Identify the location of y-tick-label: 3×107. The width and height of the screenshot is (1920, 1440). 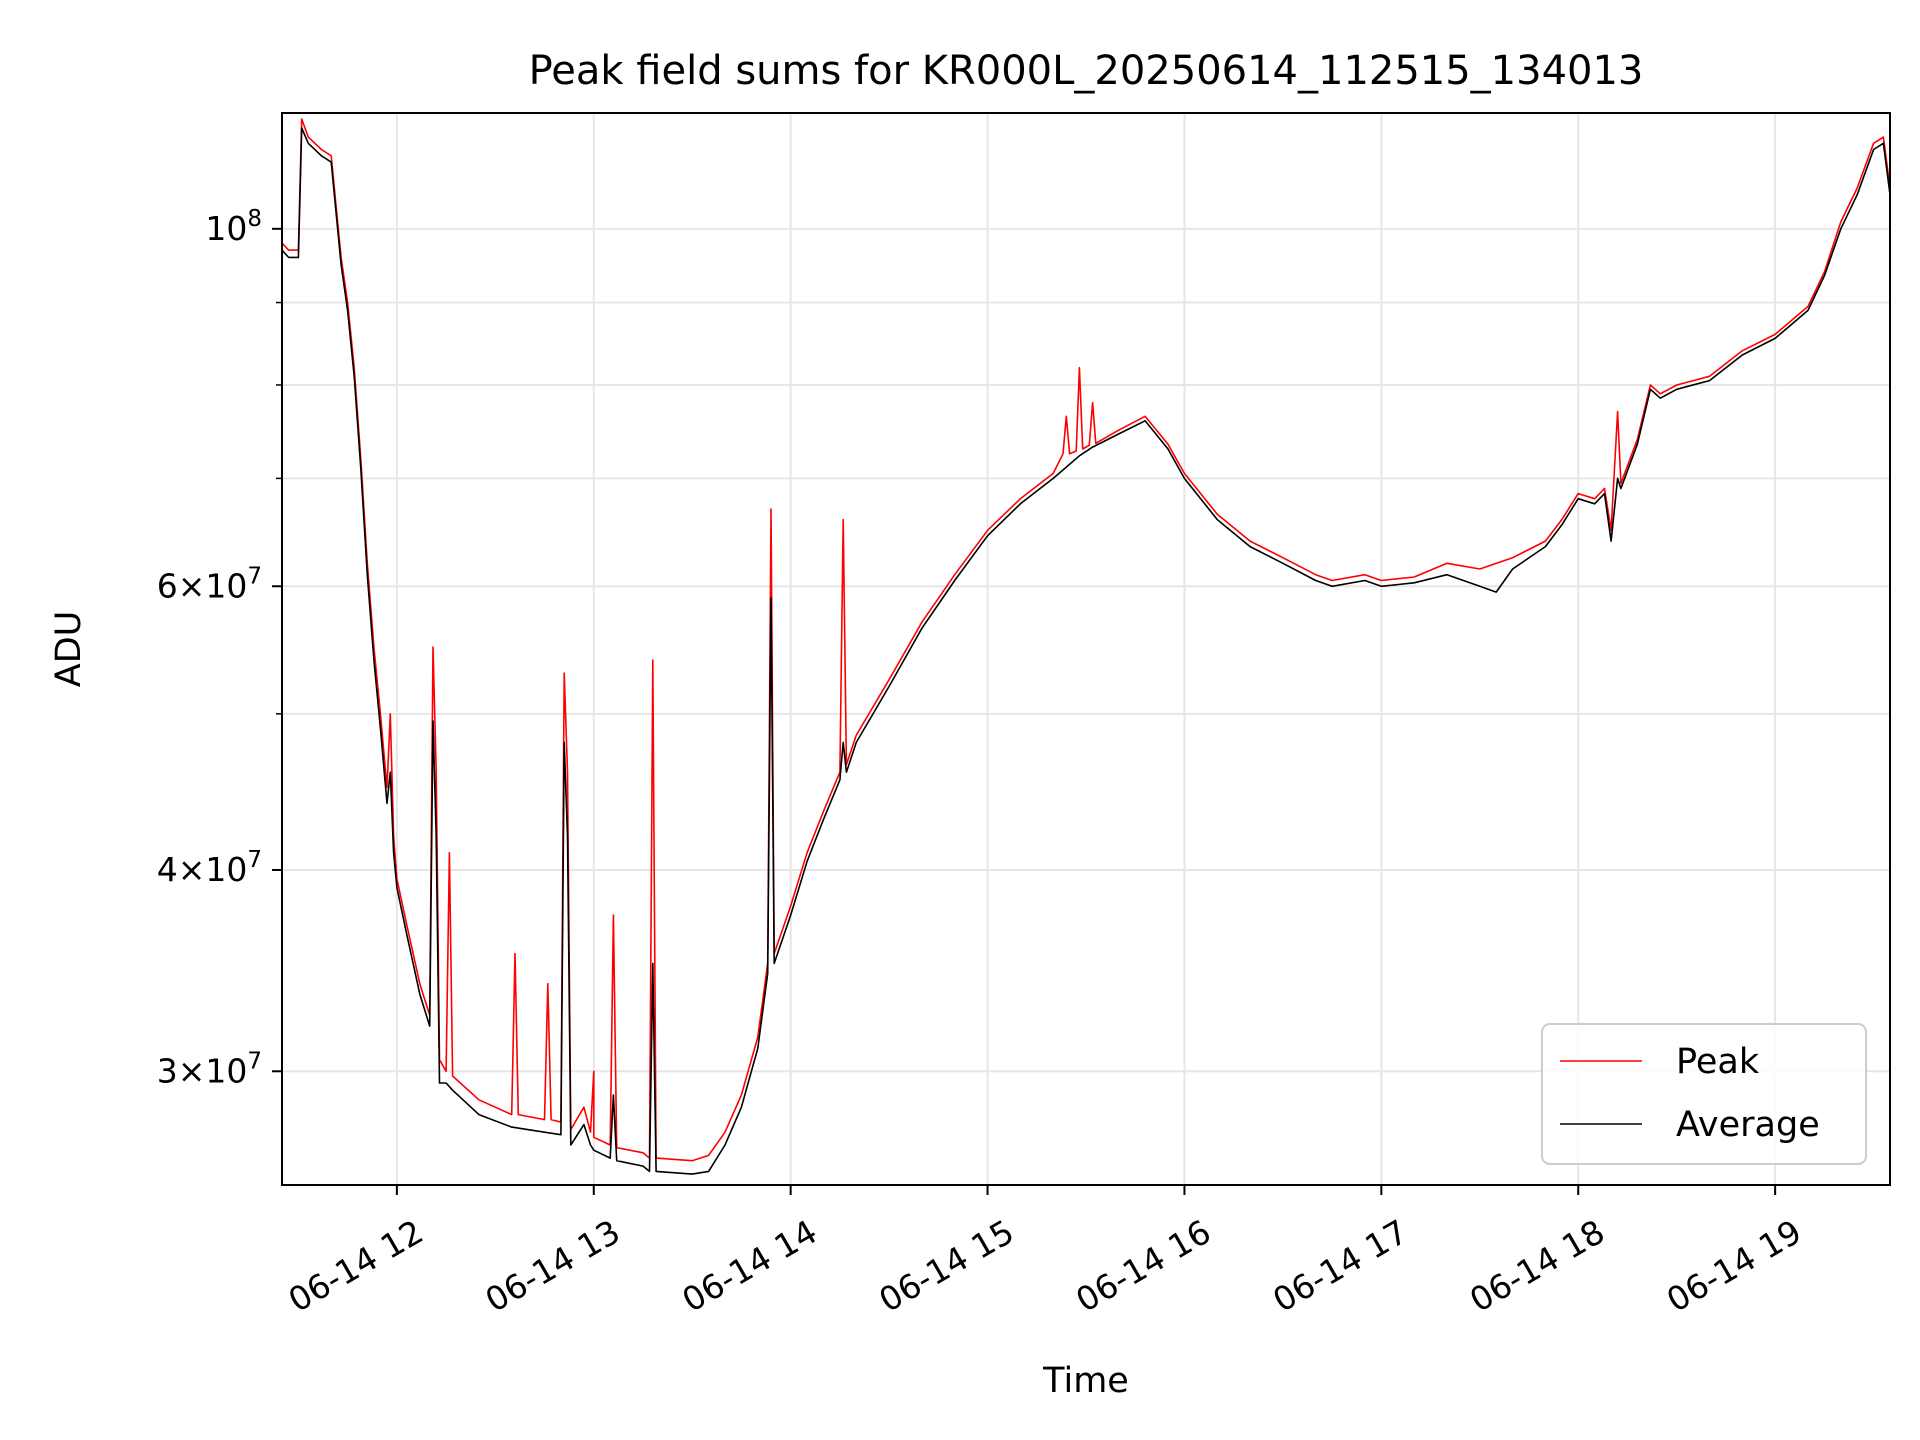
(209, 1069).